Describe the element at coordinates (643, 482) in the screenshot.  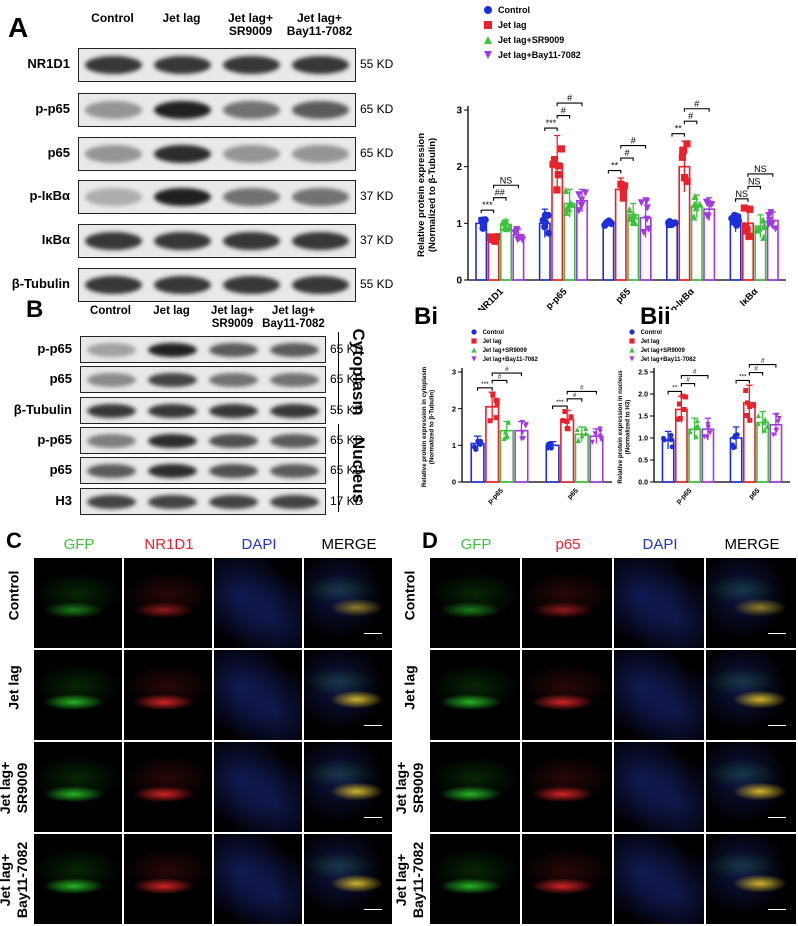
I see `y-tick-label: 0.0` at that location.